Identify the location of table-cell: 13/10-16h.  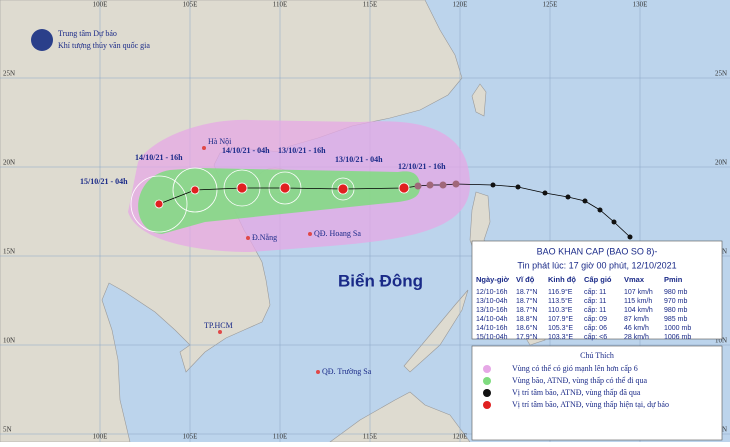
(492, 310).